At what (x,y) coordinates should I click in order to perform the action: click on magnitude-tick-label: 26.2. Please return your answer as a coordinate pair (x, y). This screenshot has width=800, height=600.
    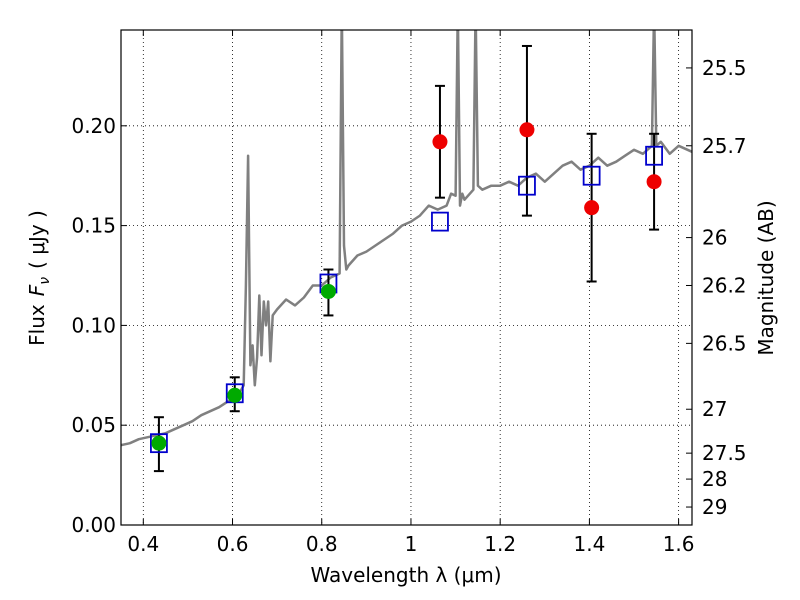
    Looking at the image, I should click on (724, 285).